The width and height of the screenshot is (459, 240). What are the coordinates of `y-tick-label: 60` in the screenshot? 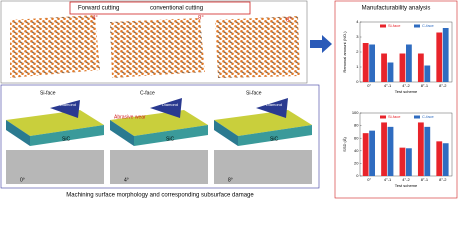 It's located at (356, 137).